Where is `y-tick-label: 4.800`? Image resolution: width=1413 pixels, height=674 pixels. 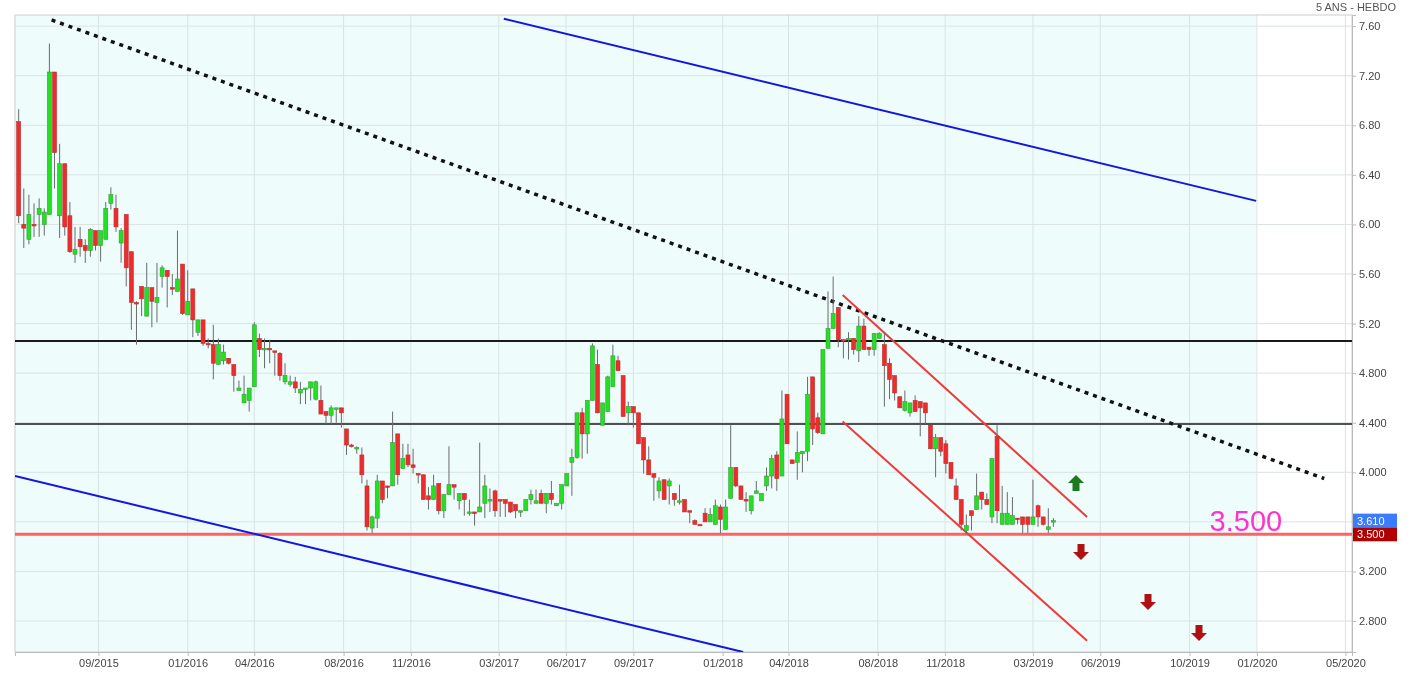
y-tick-label: 4.800 is located at coordinates (1373, 373).